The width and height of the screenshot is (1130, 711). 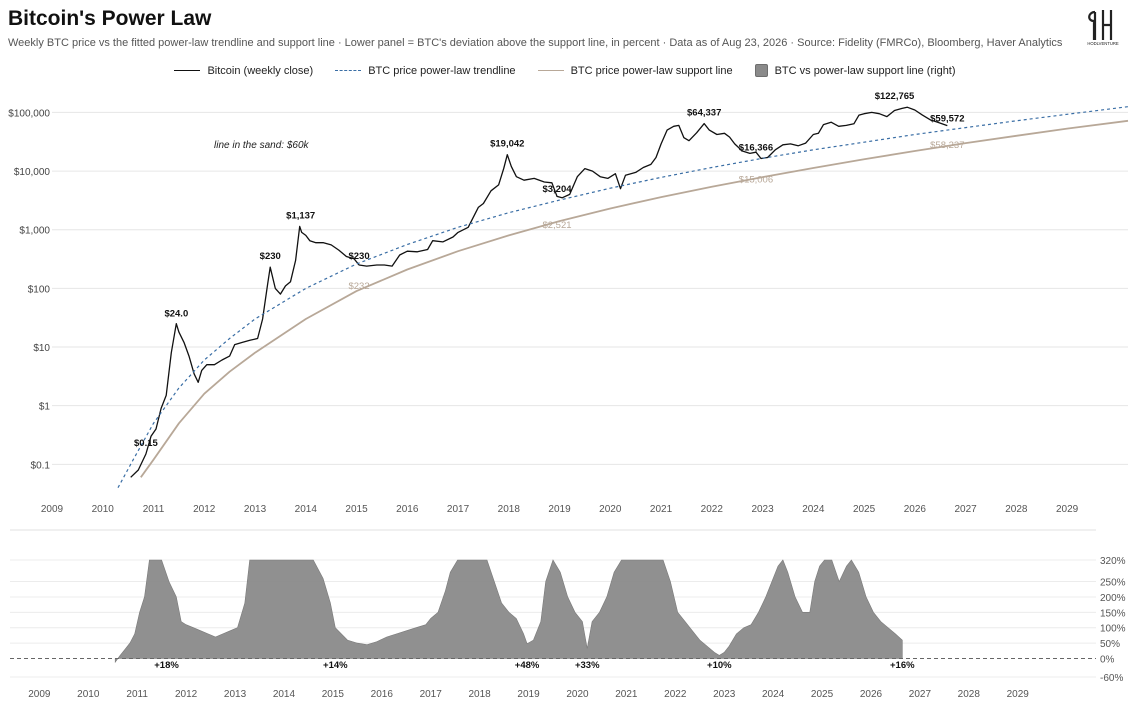 What do you see at coordinates (1107, 660) in the screenshot?
I see `lower-y-tick-label: 0%` at bounding box center [1107, 660].